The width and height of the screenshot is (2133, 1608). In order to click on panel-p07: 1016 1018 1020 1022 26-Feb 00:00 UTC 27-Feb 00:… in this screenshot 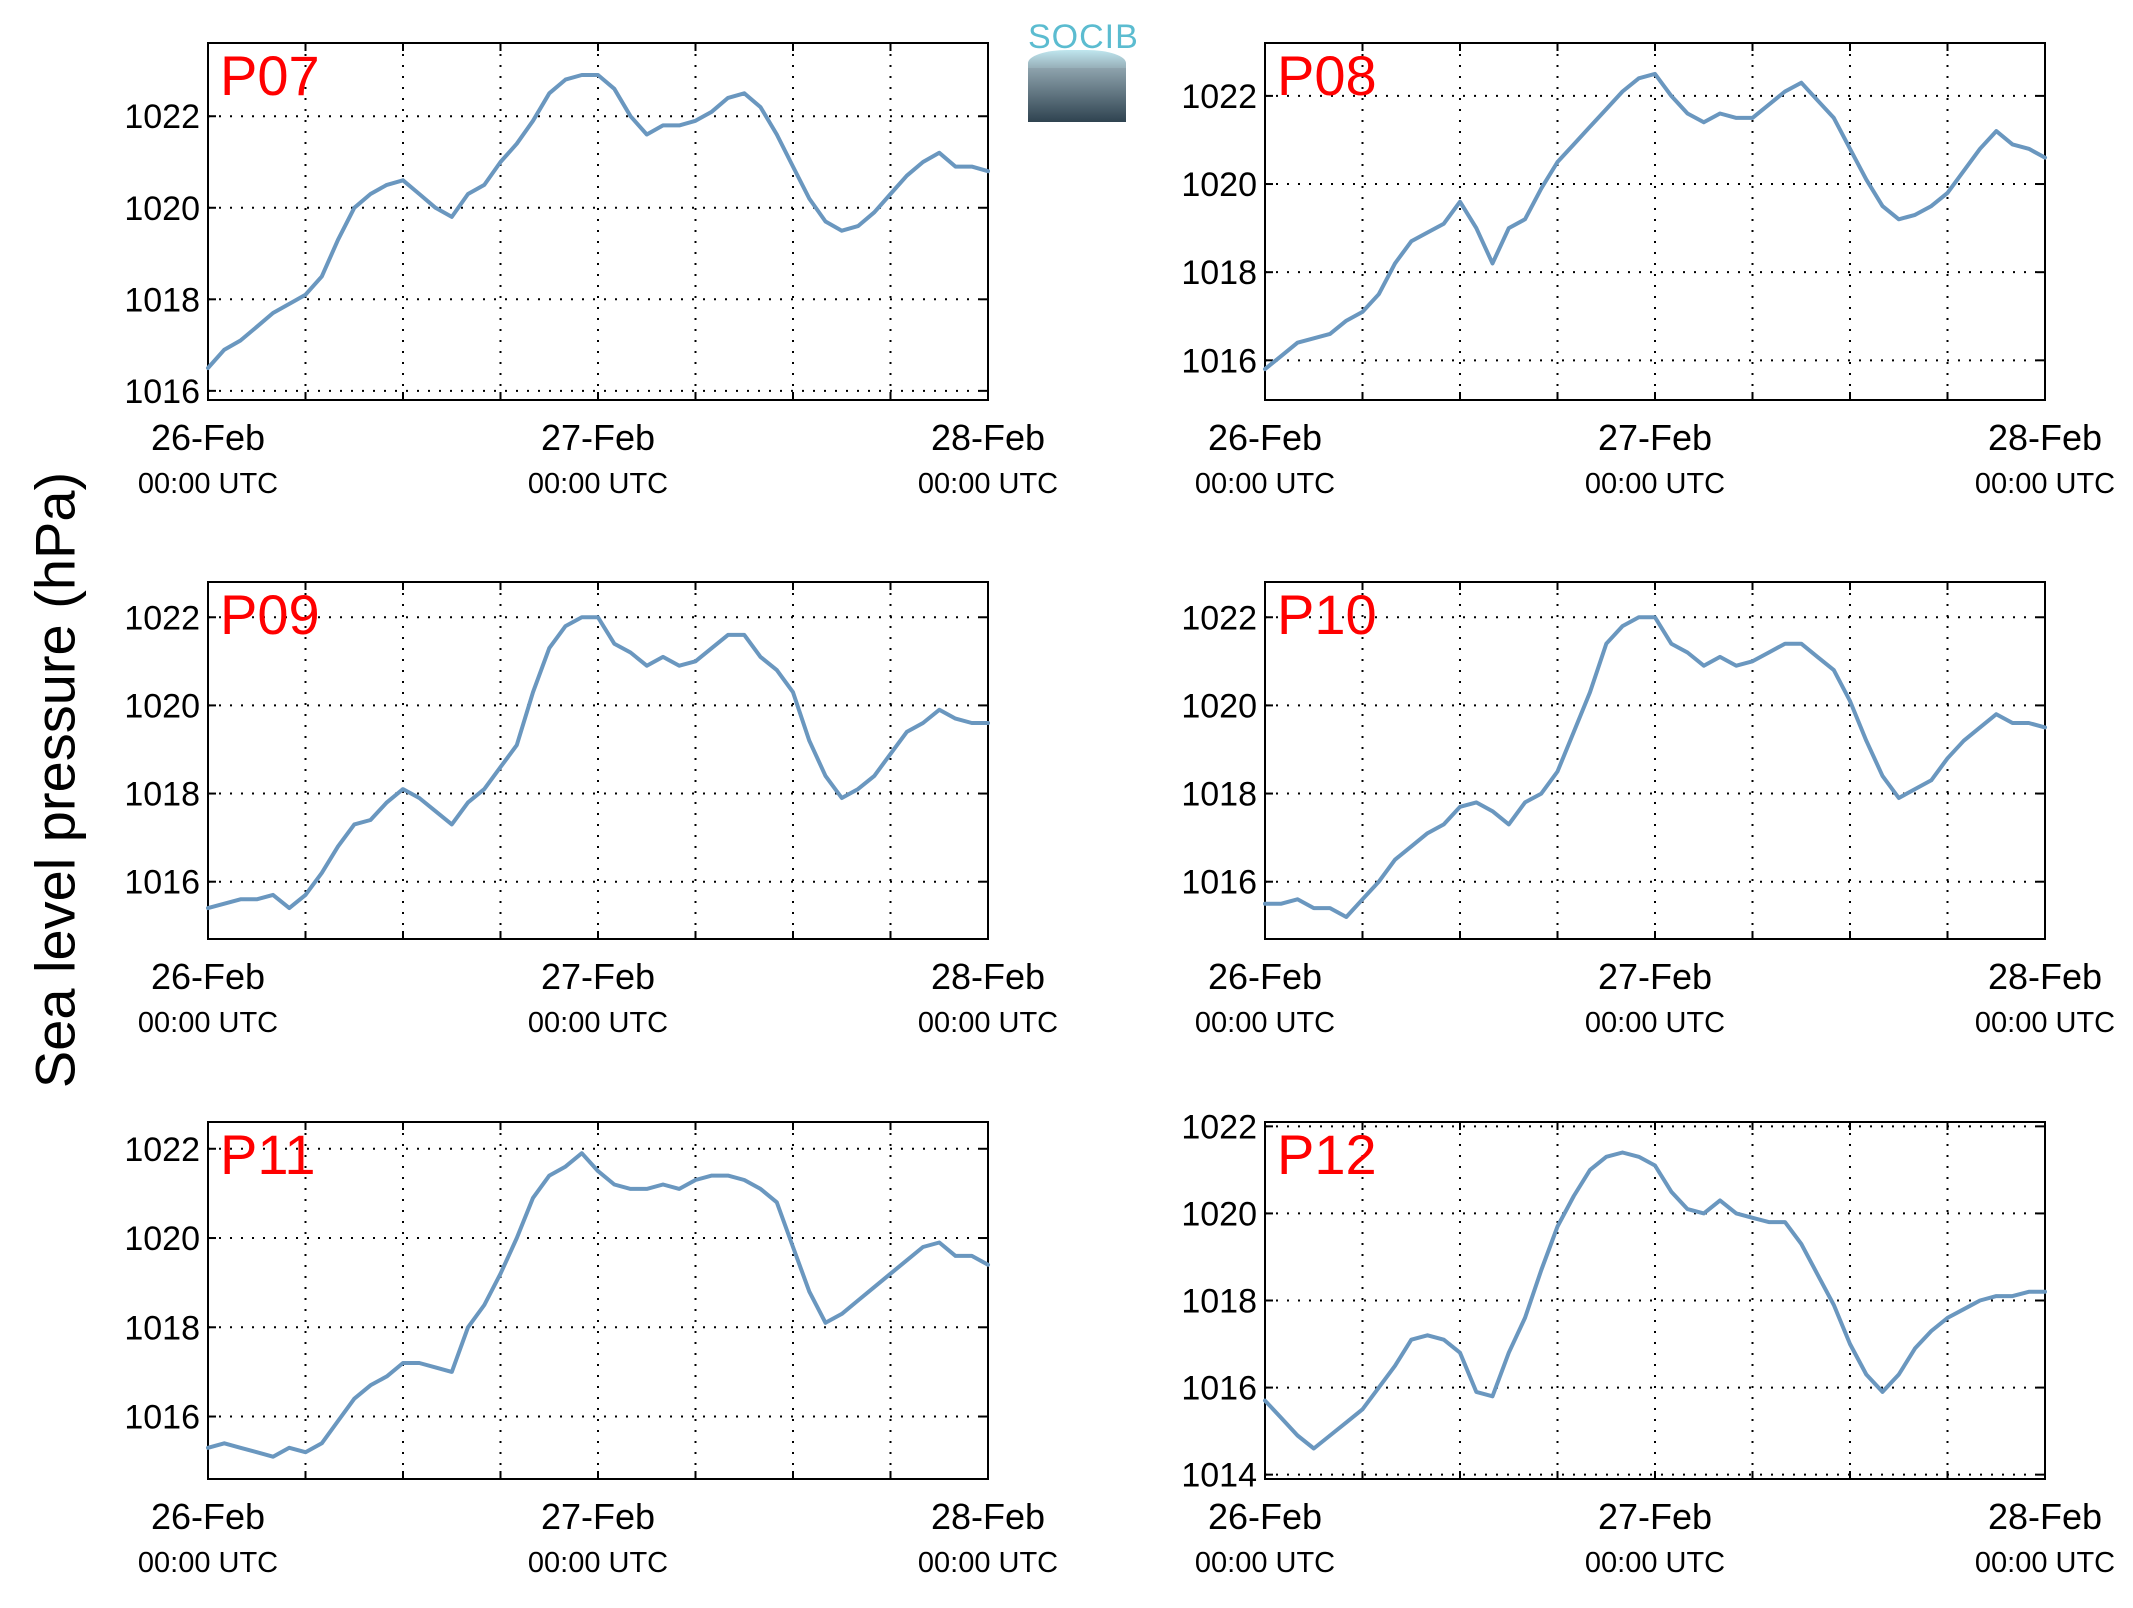, I will do `click(591, 271)`.